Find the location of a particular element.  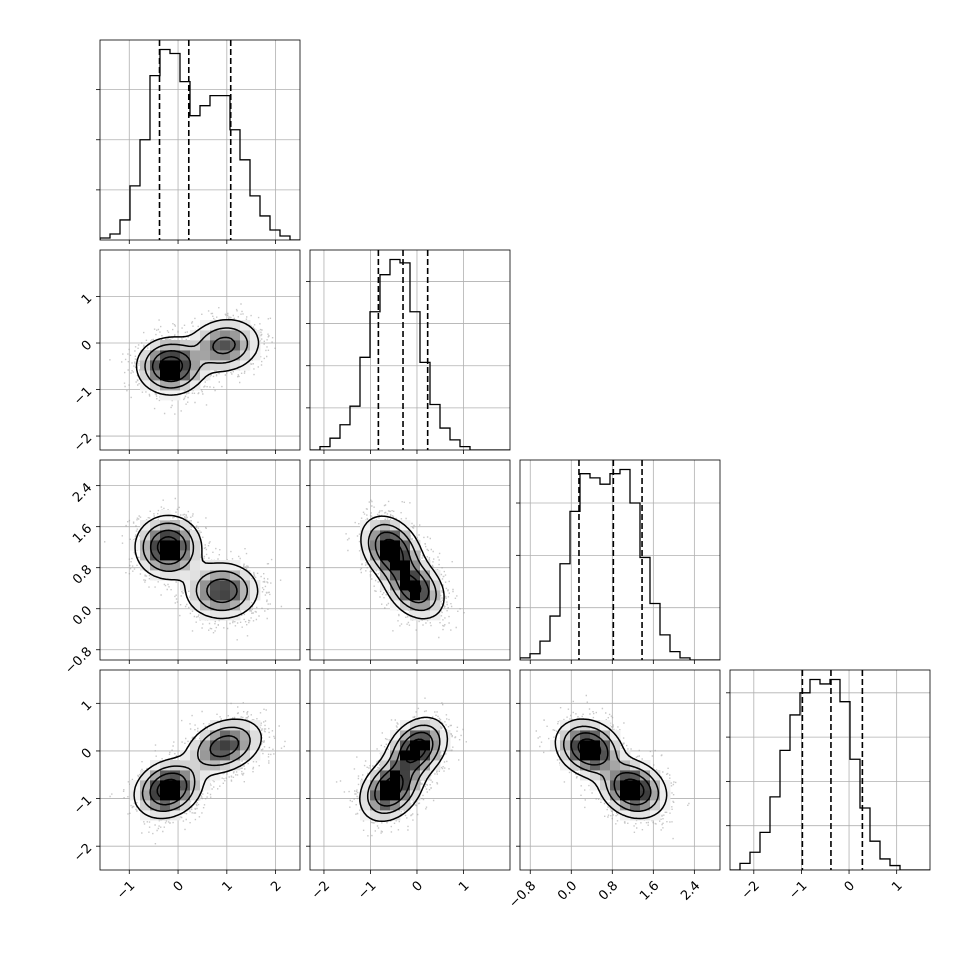

histogram-line is located at coordinates (620, 564).